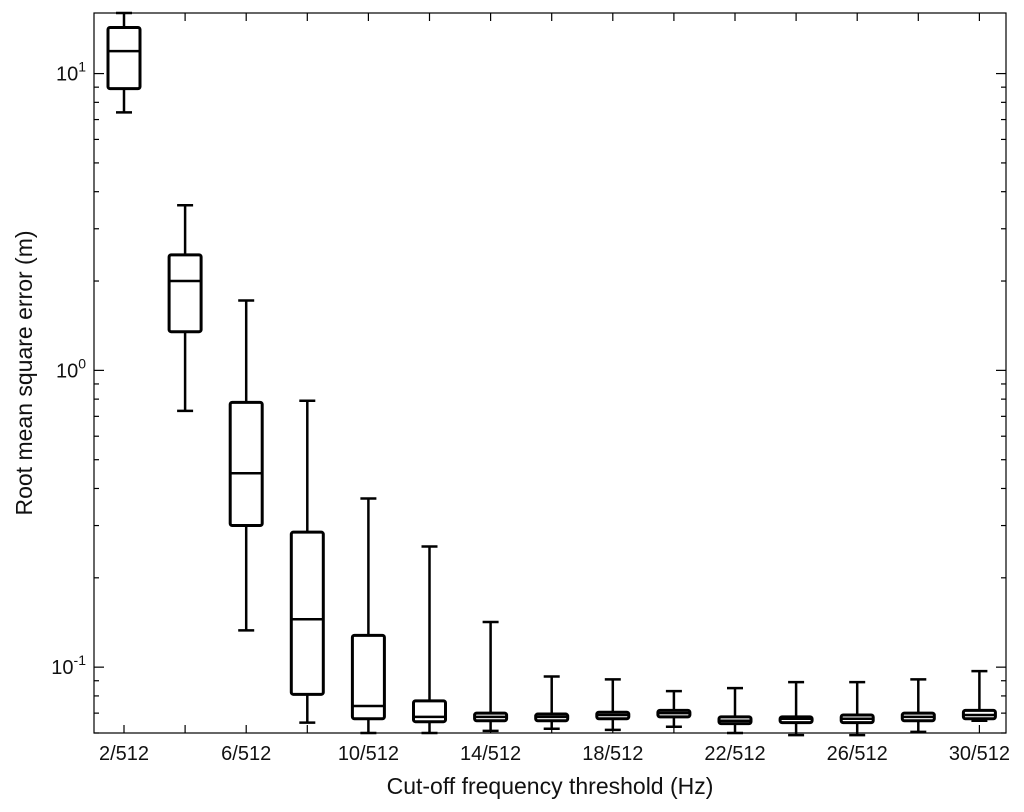 This screenshot has width=1024, height=812. What do you see at coordinates (490, 754) in the screenshot?
I see `x-tick-label: 14/512` at bounding box center [490, 754].